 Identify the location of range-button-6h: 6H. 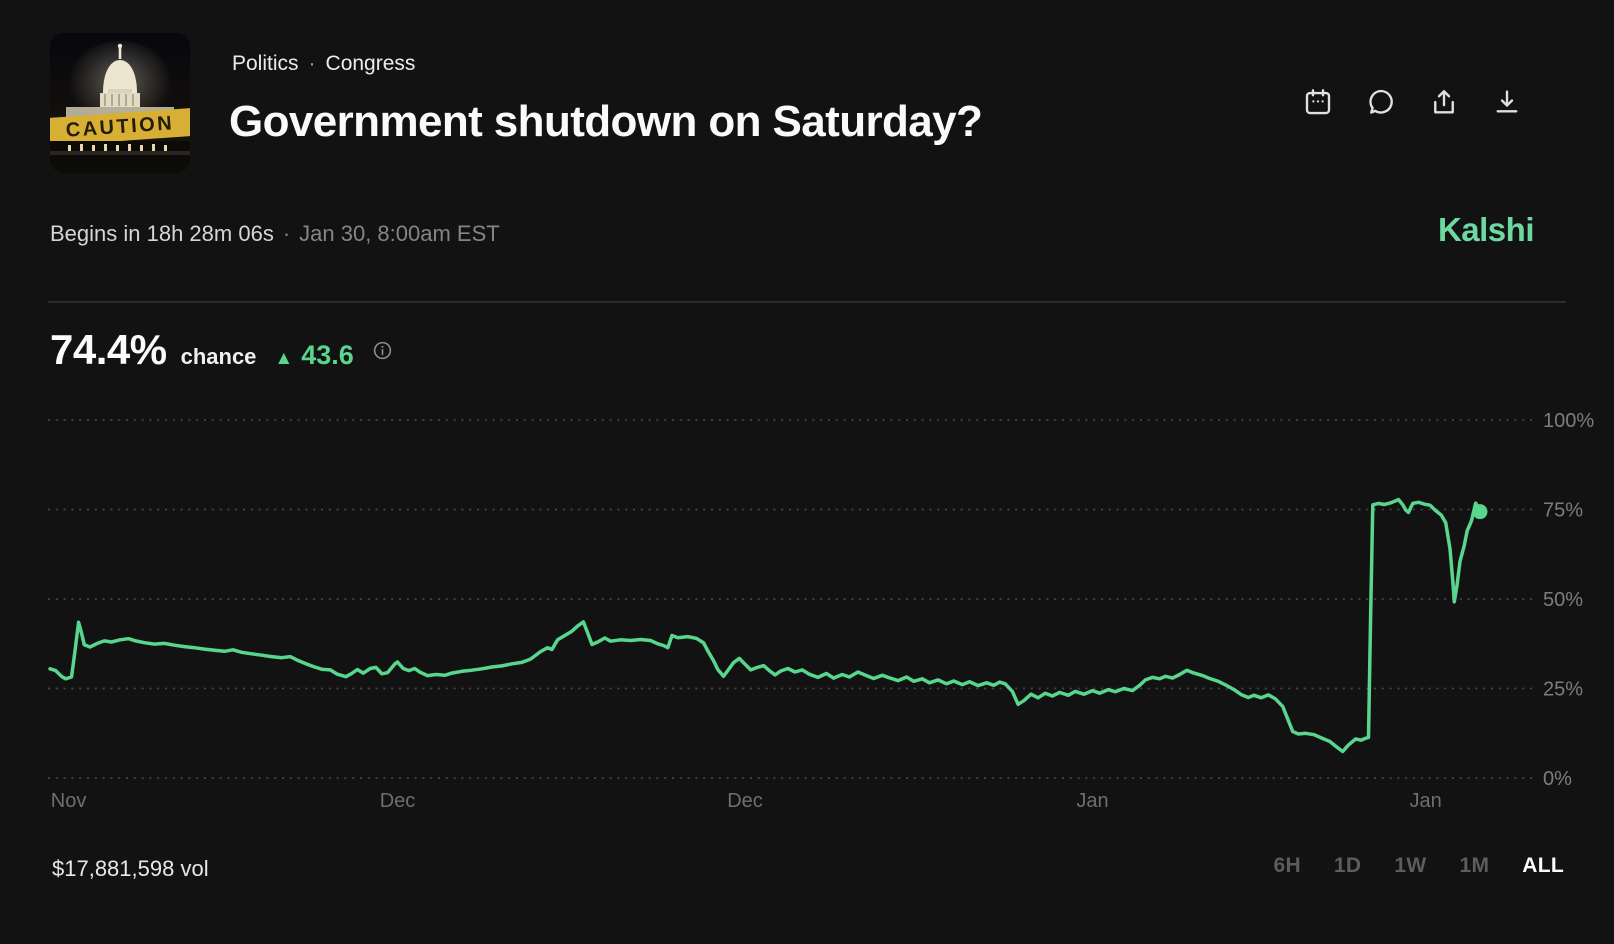
(1287, 865).